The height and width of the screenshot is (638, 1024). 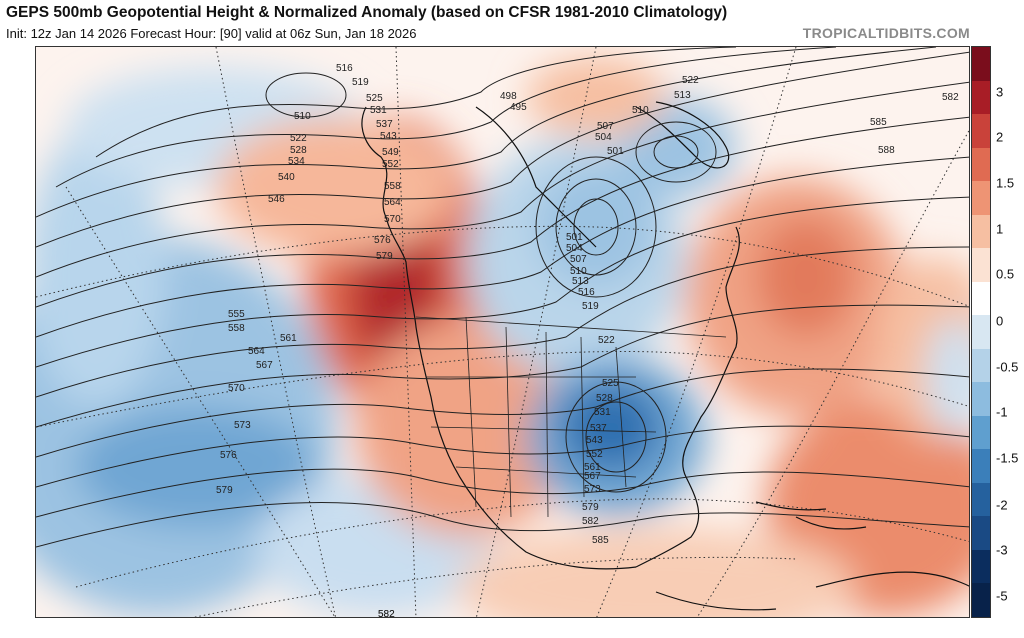 I want to click on contour-label: 534, so click(x=296, y=161).